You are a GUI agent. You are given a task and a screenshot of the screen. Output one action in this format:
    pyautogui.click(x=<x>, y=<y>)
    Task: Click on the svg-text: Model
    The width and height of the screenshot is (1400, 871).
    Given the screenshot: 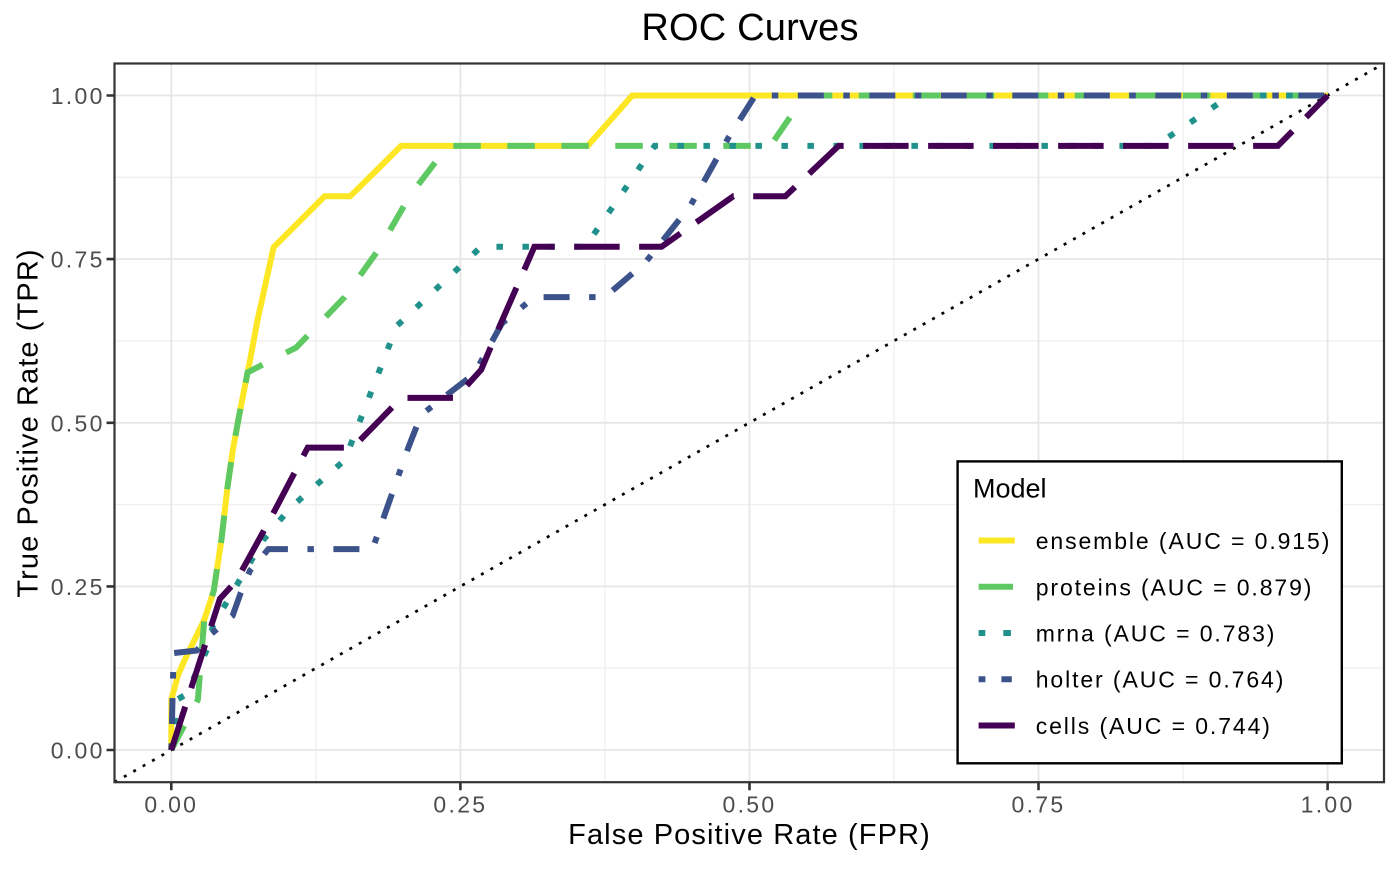 What is the action you would take?
    pyautogui.click(x=1010, y=489)
    